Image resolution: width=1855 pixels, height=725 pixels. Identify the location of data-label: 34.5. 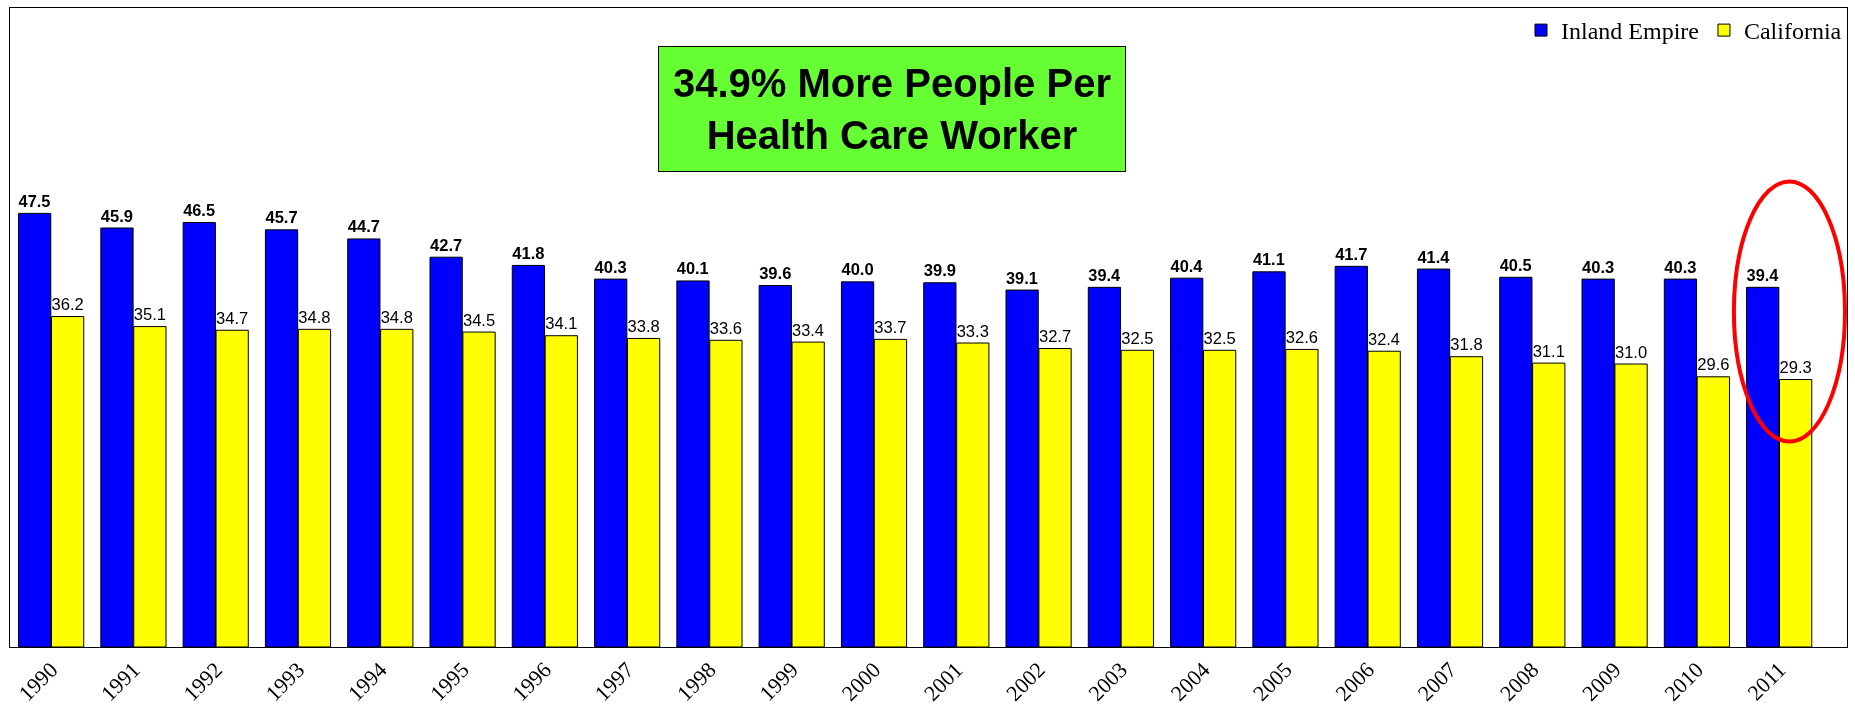
(479, 320).